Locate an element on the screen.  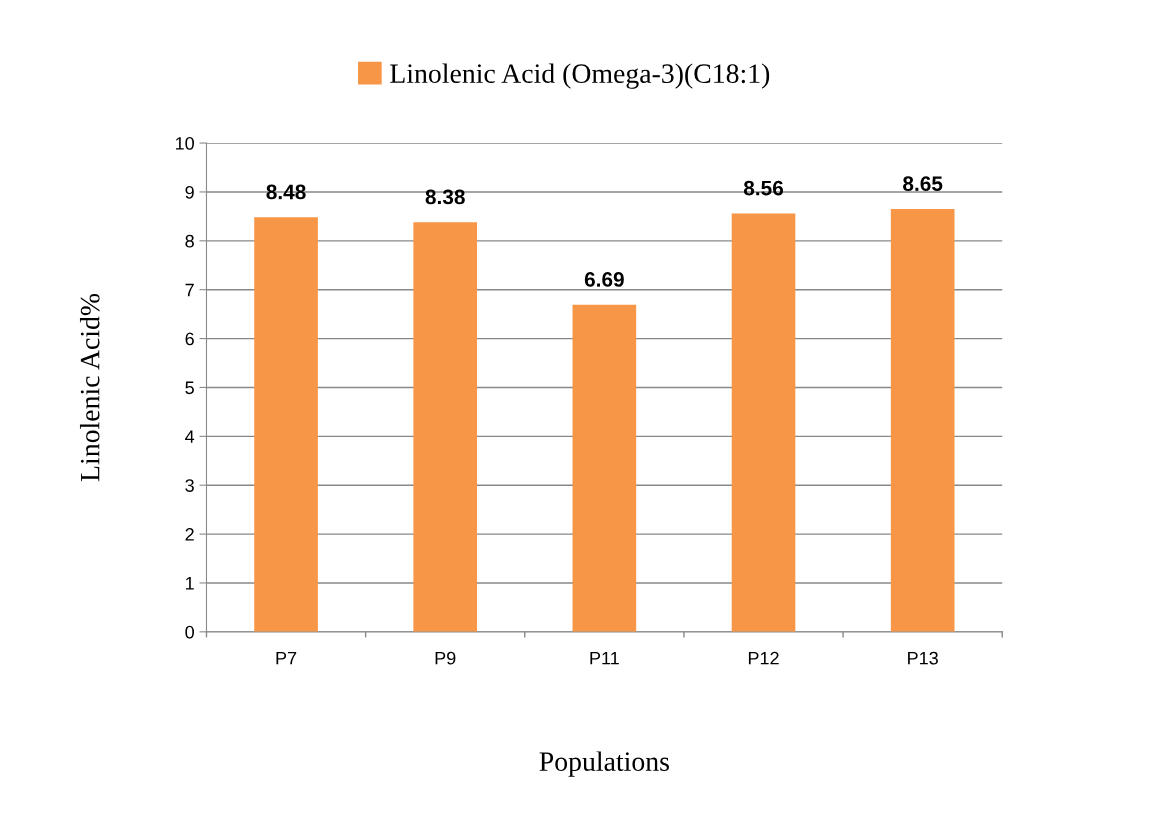
y-tick-label: 3 is located at coordinates (189, 485).